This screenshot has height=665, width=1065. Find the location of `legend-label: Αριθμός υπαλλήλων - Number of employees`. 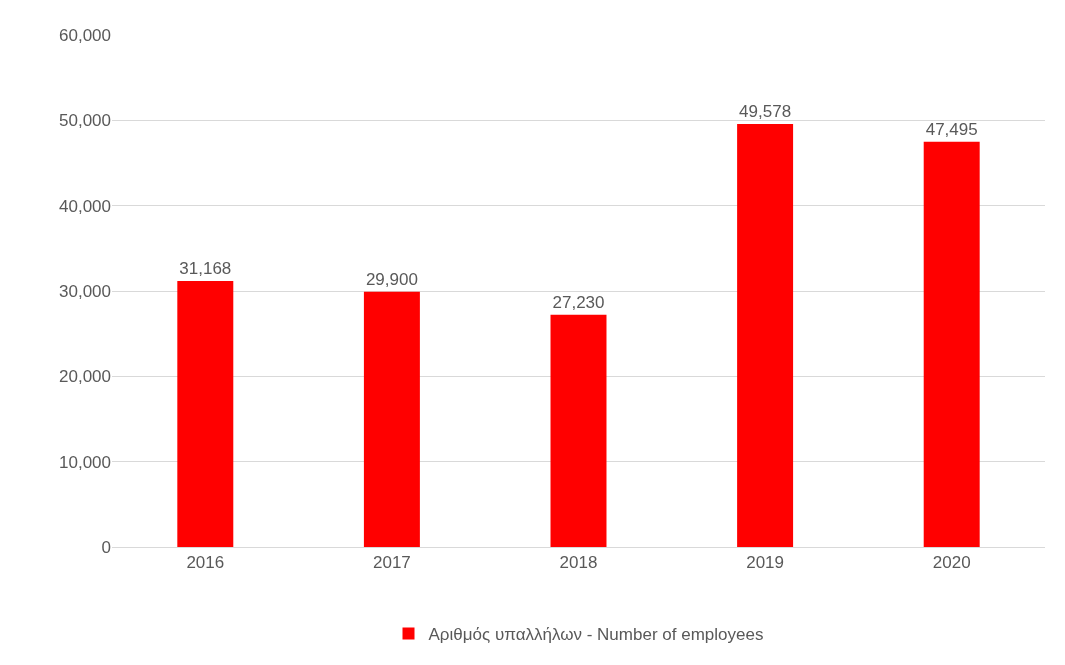

legend-label: Αριθμός υπαλλήλων - Number of employees is located at coordinates (596, 635).